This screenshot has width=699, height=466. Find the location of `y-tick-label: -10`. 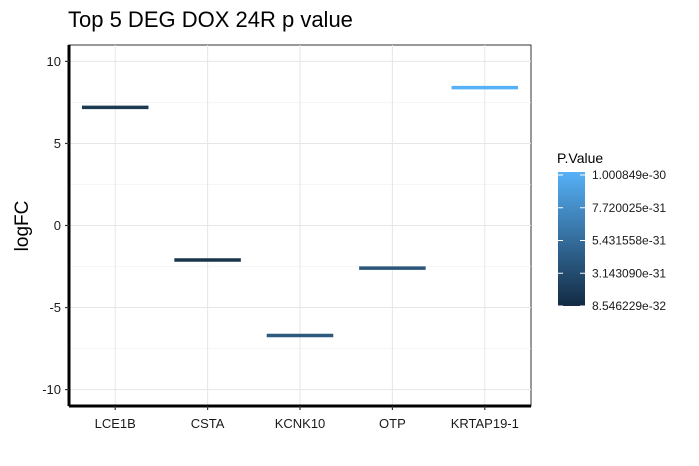

y-tick-label: -10 is located at coordinates (51, 389).